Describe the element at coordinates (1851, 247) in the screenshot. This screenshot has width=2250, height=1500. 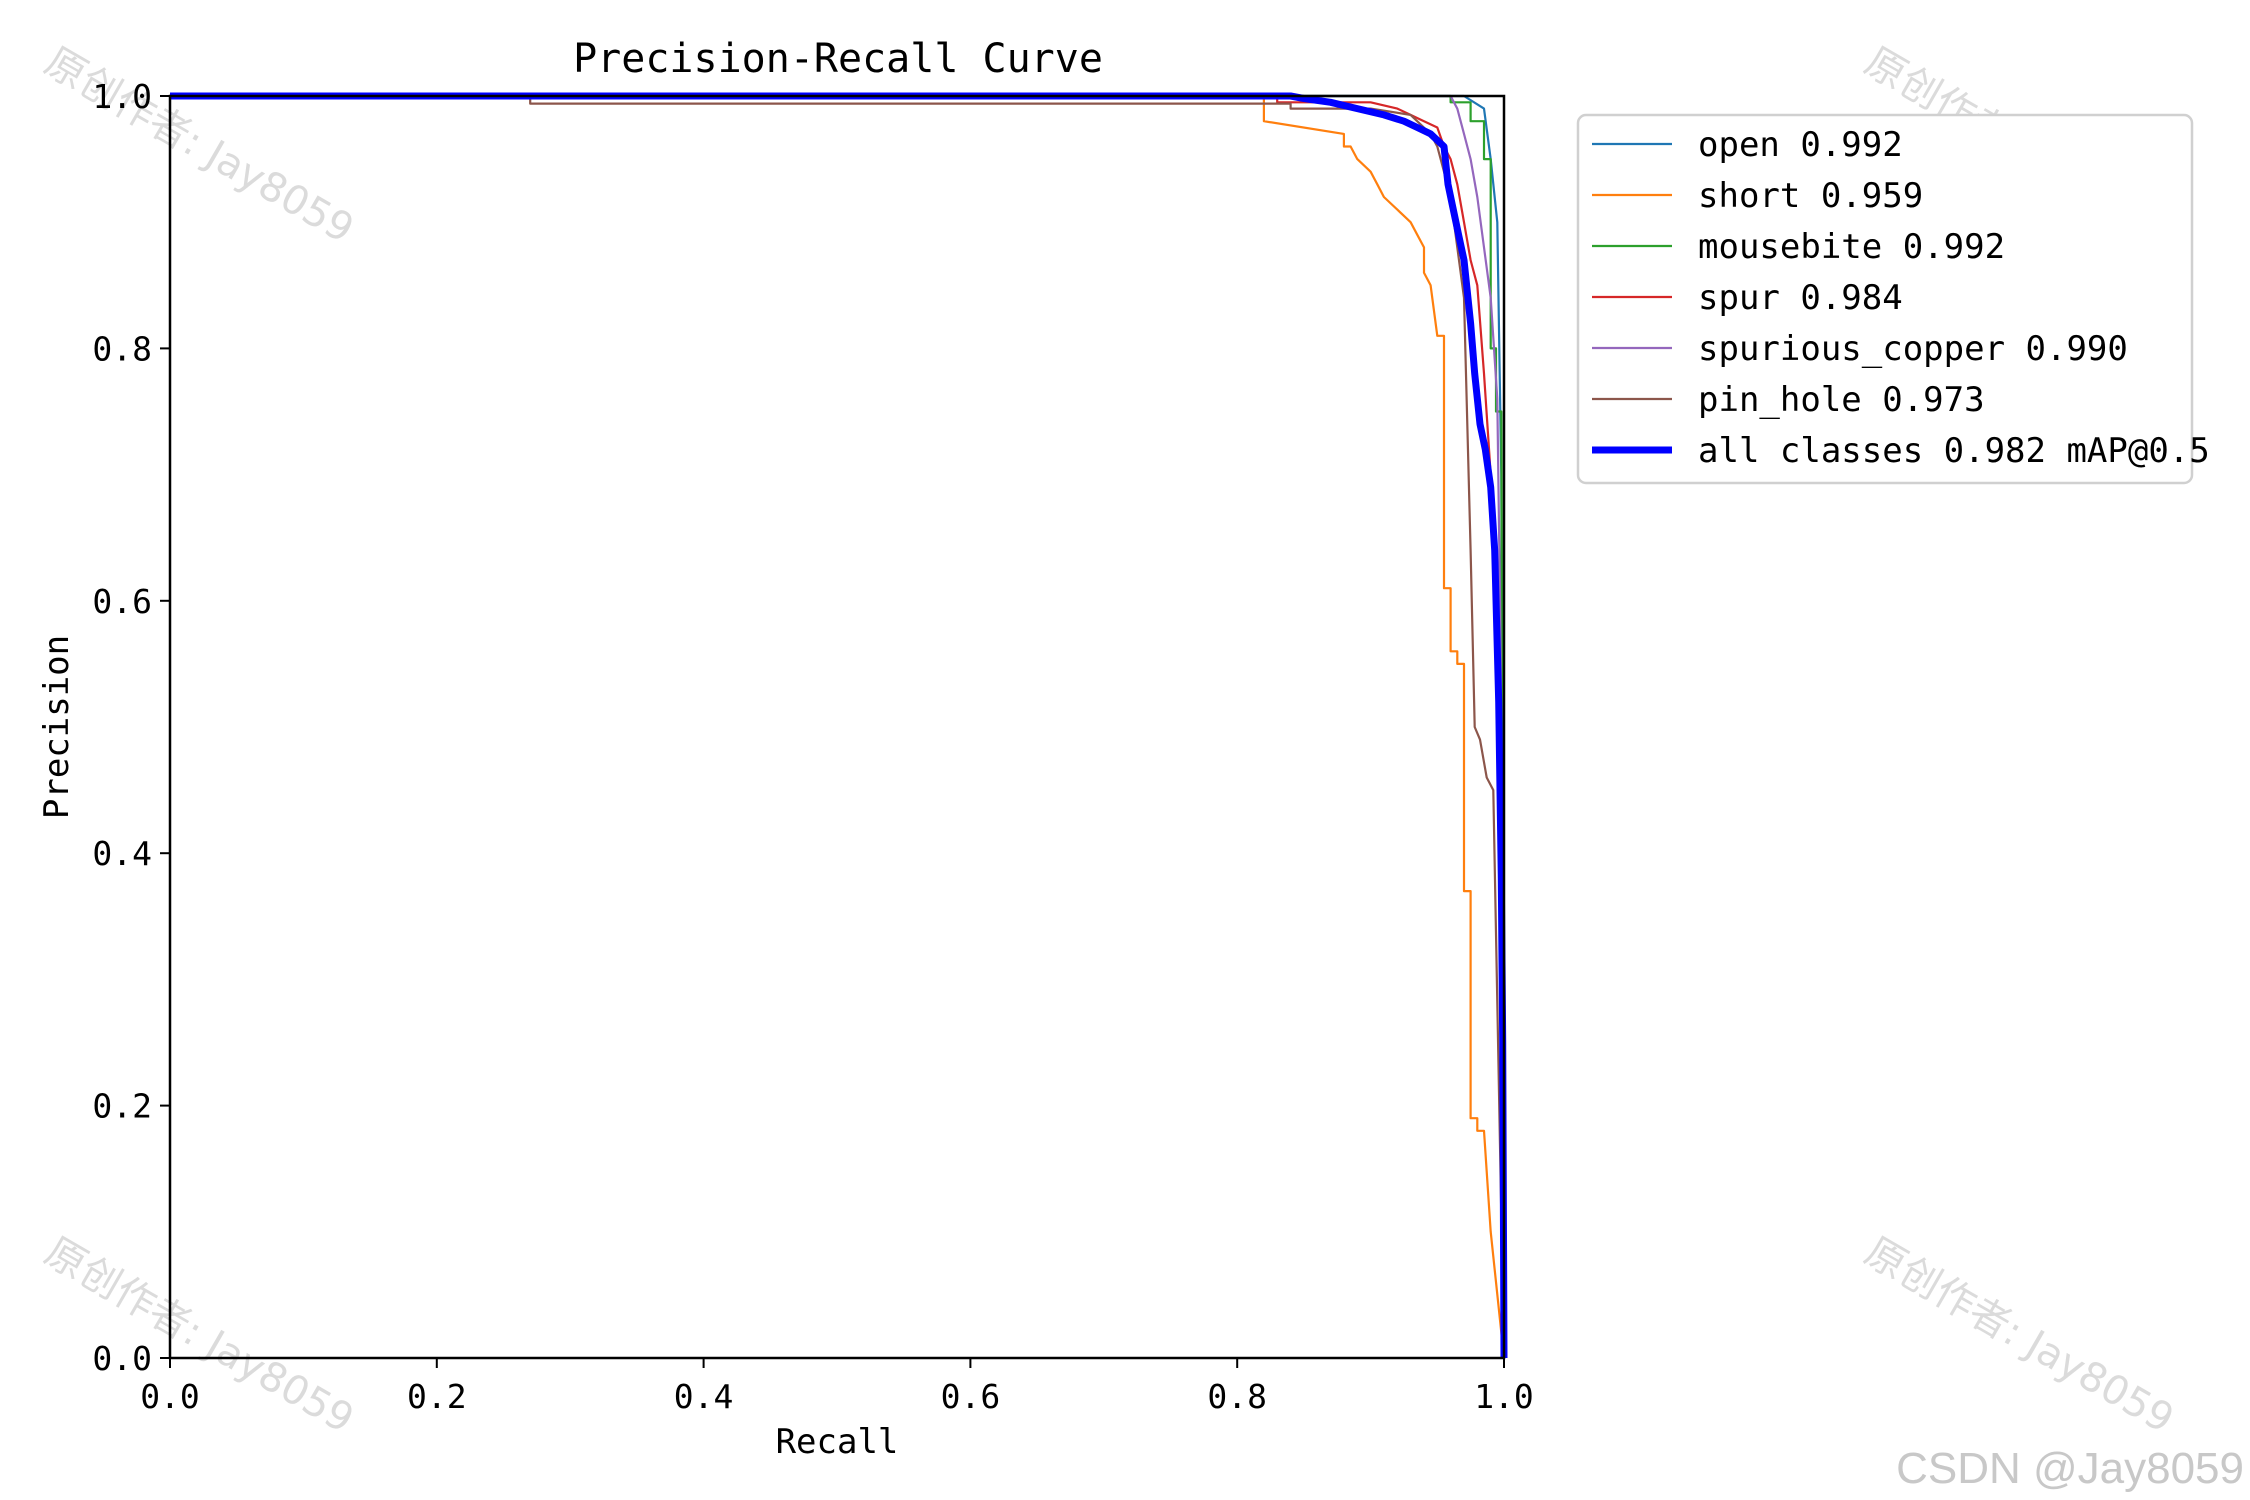
I see `legend-label-2: mousebite 0.992` at that location.